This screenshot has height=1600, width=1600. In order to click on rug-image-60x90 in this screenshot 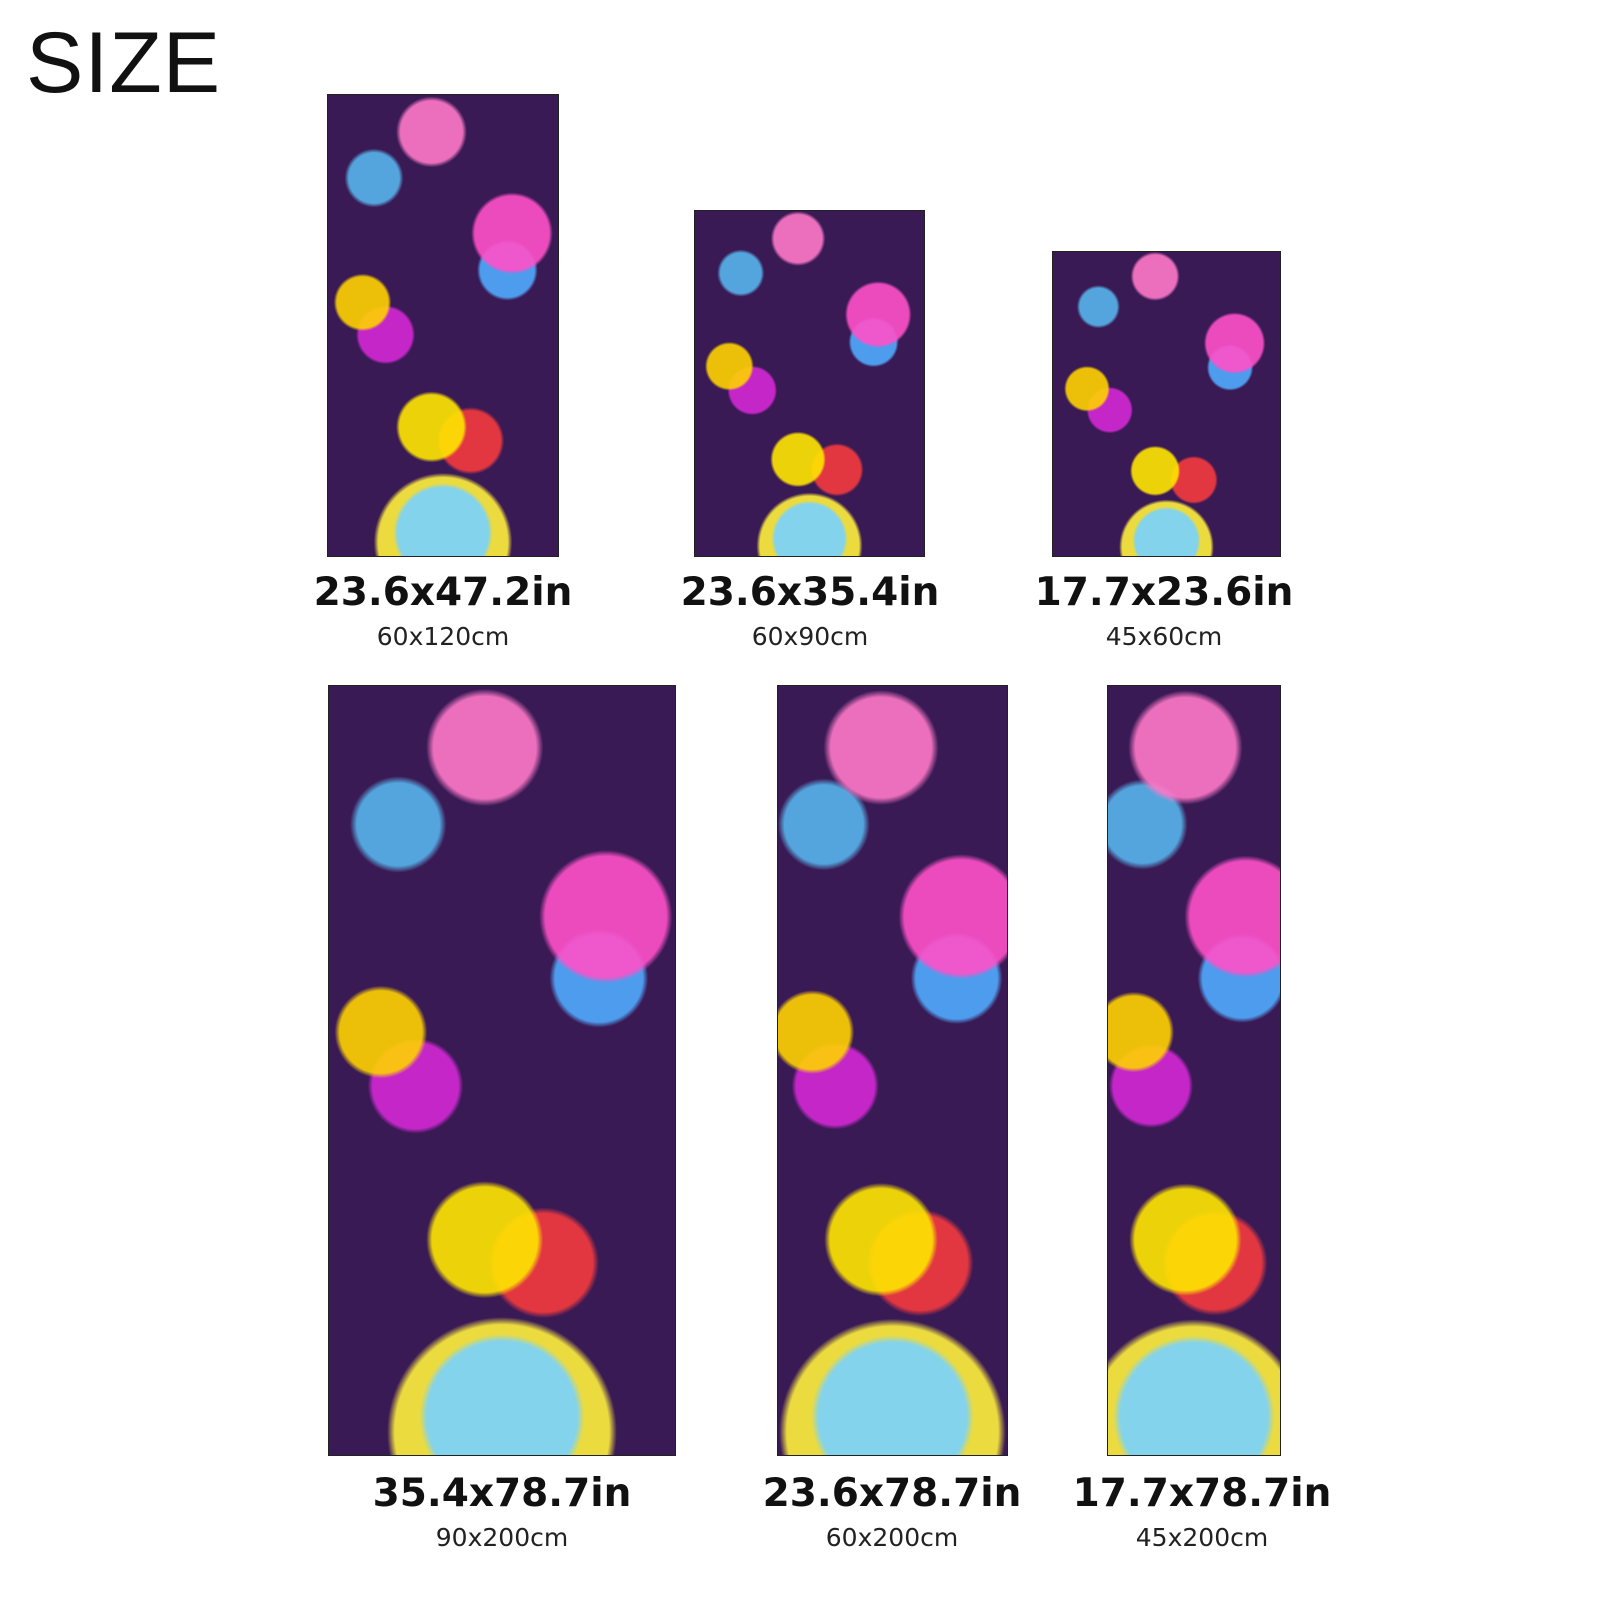, I will do `click(809, 383)`.